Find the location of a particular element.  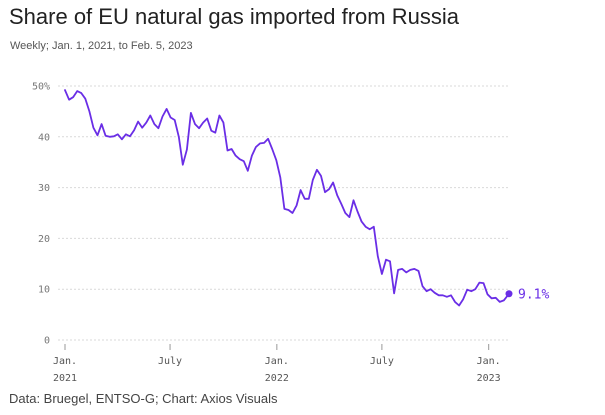

x-axis: Jan. 2021 July Jan. 2022 July Jan. 2023 is located at coordinates (277, 364).